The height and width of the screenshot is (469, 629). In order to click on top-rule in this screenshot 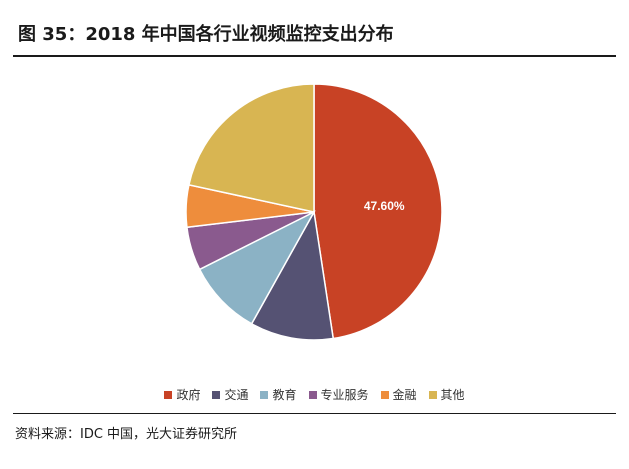, I will do `click(314, 56)`.